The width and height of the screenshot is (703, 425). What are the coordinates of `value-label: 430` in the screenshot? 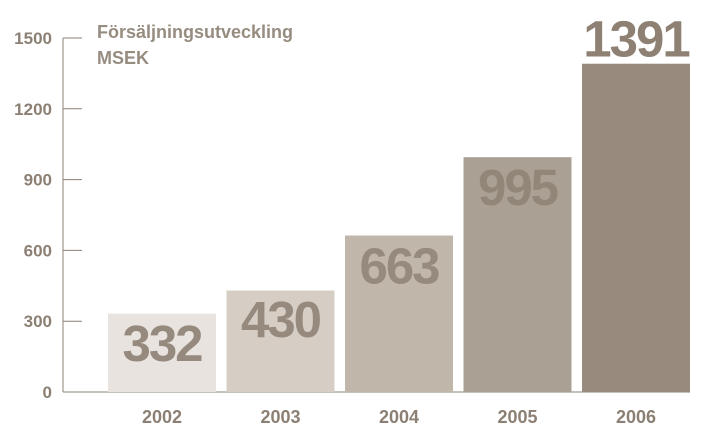 It's located at (281, 319).